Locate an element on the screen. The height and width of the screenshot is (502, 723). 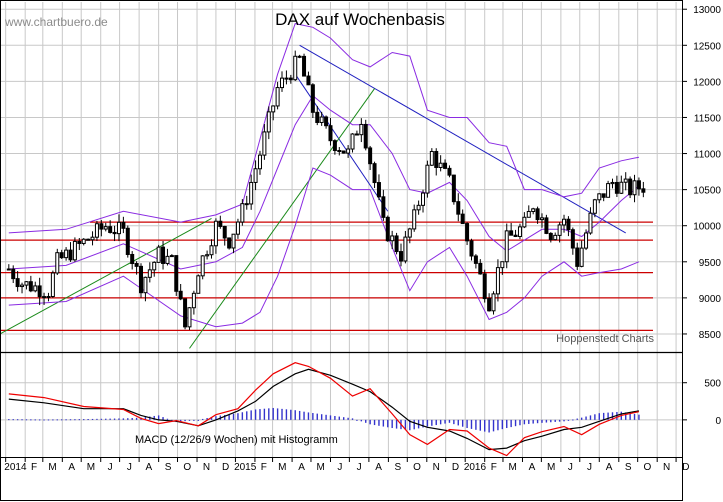
price-tick-label: 9500 is located at coordinates (710, 263).